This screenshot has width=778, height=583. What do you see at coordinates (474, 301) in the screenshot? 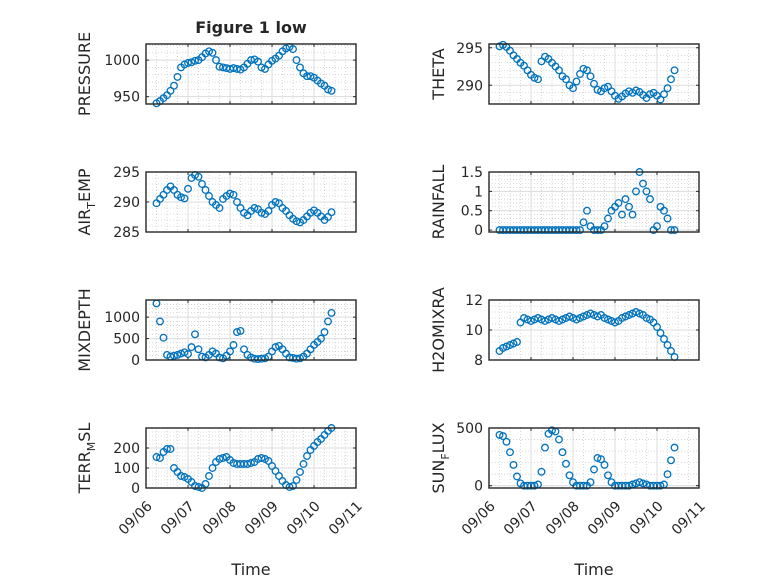
I see `y-tick-label: 12` at bounding box center [474, 301].